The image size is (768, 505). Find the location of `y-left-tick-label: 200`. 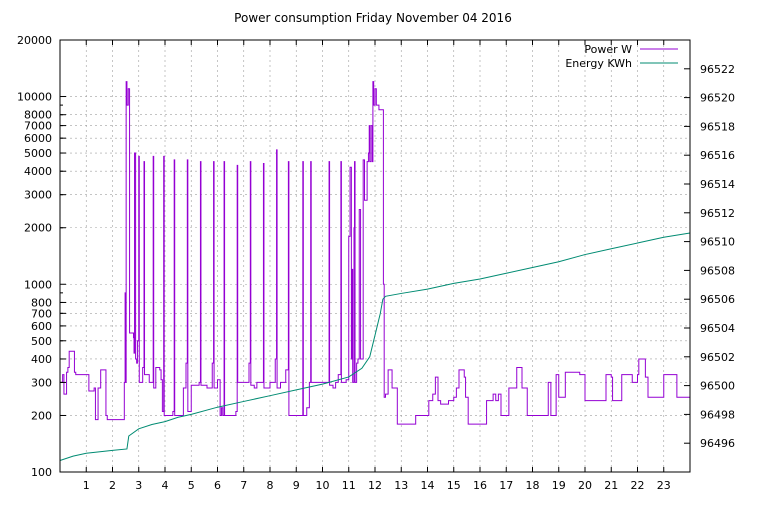

y-left-tick-label: 200 is located at coordinates (41, 415).